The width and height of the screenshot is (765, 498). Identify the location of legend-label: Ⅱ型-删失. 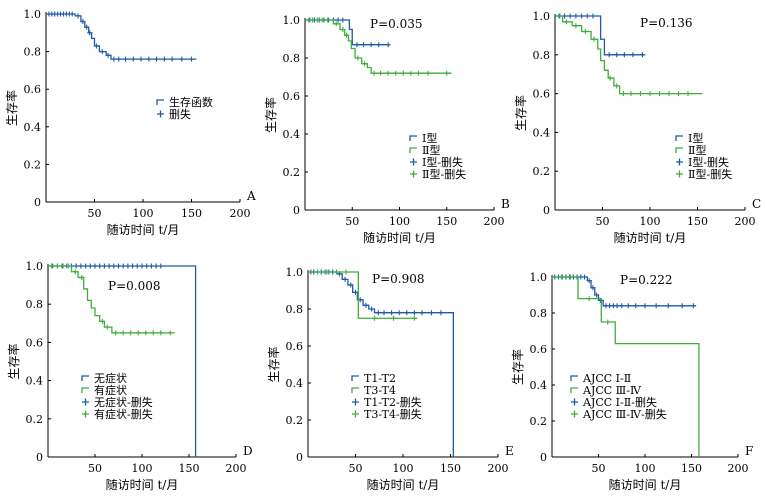
(710, 174).